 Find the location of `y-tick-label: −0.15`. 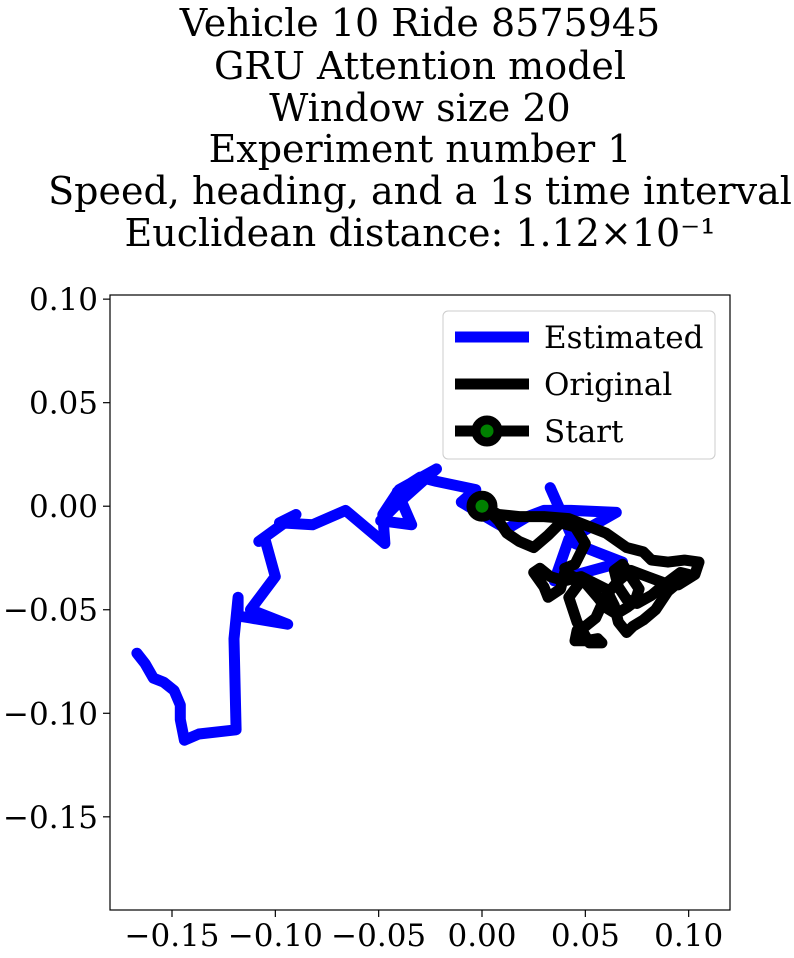

y-tick-label: −0.15 is located at coordinates (50, 818).